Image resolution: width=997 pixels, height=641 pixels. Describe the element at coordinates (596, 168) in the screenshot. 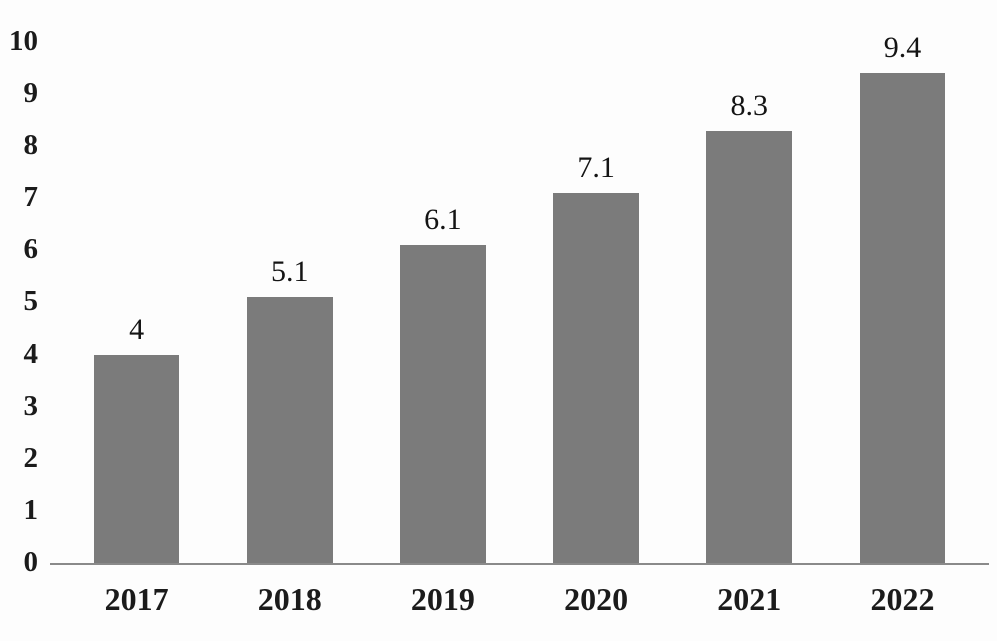

I see `bar-value-label: 7.1` at that location.